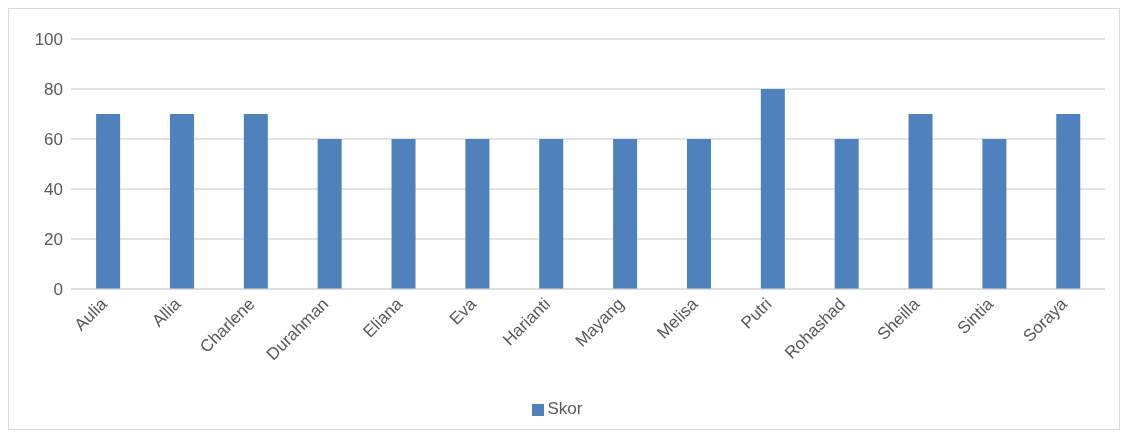  Describe the element at coordinates (58, 290) in the screenshot. I see `y-tick-label: 0` at that location.